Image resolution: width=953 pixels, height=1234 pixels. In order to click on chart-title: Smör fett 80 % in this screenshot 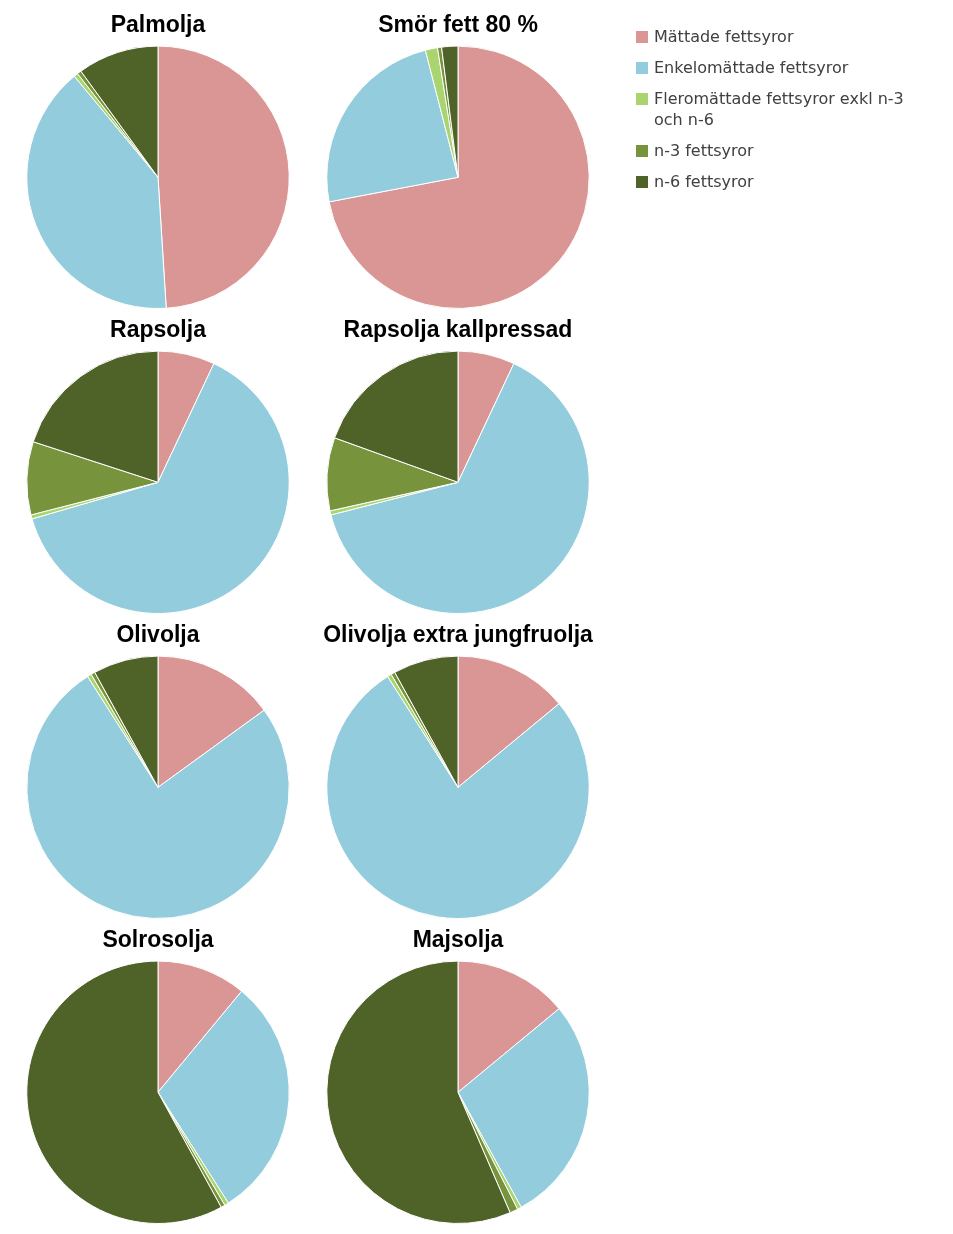, I will do `click(458, 24)`.